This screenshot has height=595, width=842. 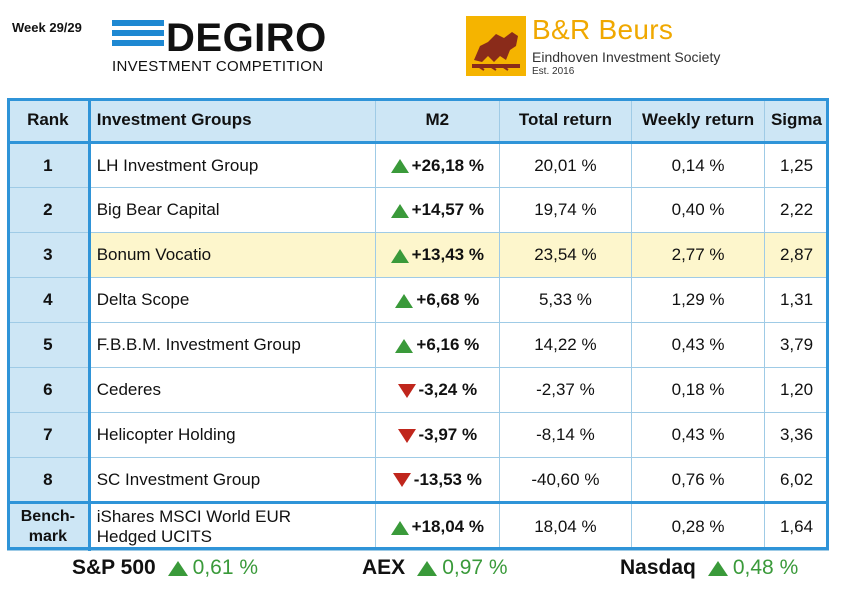 I want to click on weekly-return-cell: 0,18 %, so click(x=698, y=390).